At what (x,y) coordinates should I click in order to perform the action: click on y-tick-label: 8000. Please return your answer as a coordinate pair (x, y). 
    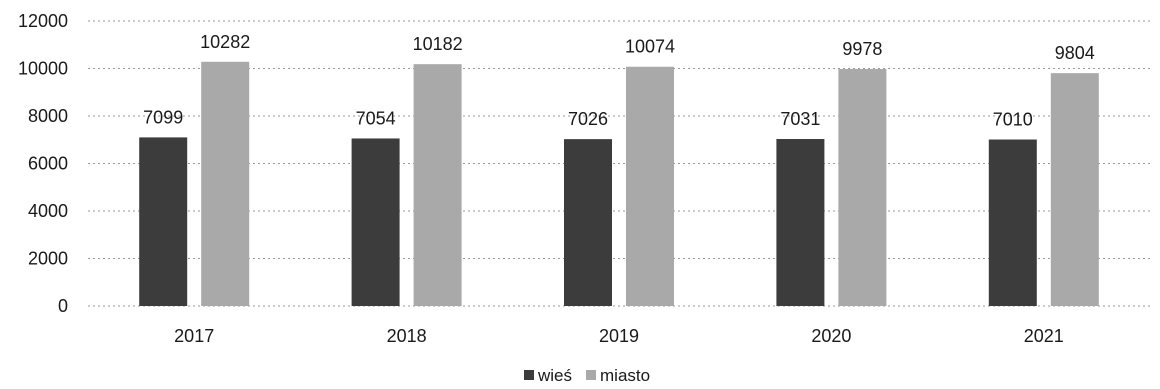
    Looking at the image, I should click on (48, 116).